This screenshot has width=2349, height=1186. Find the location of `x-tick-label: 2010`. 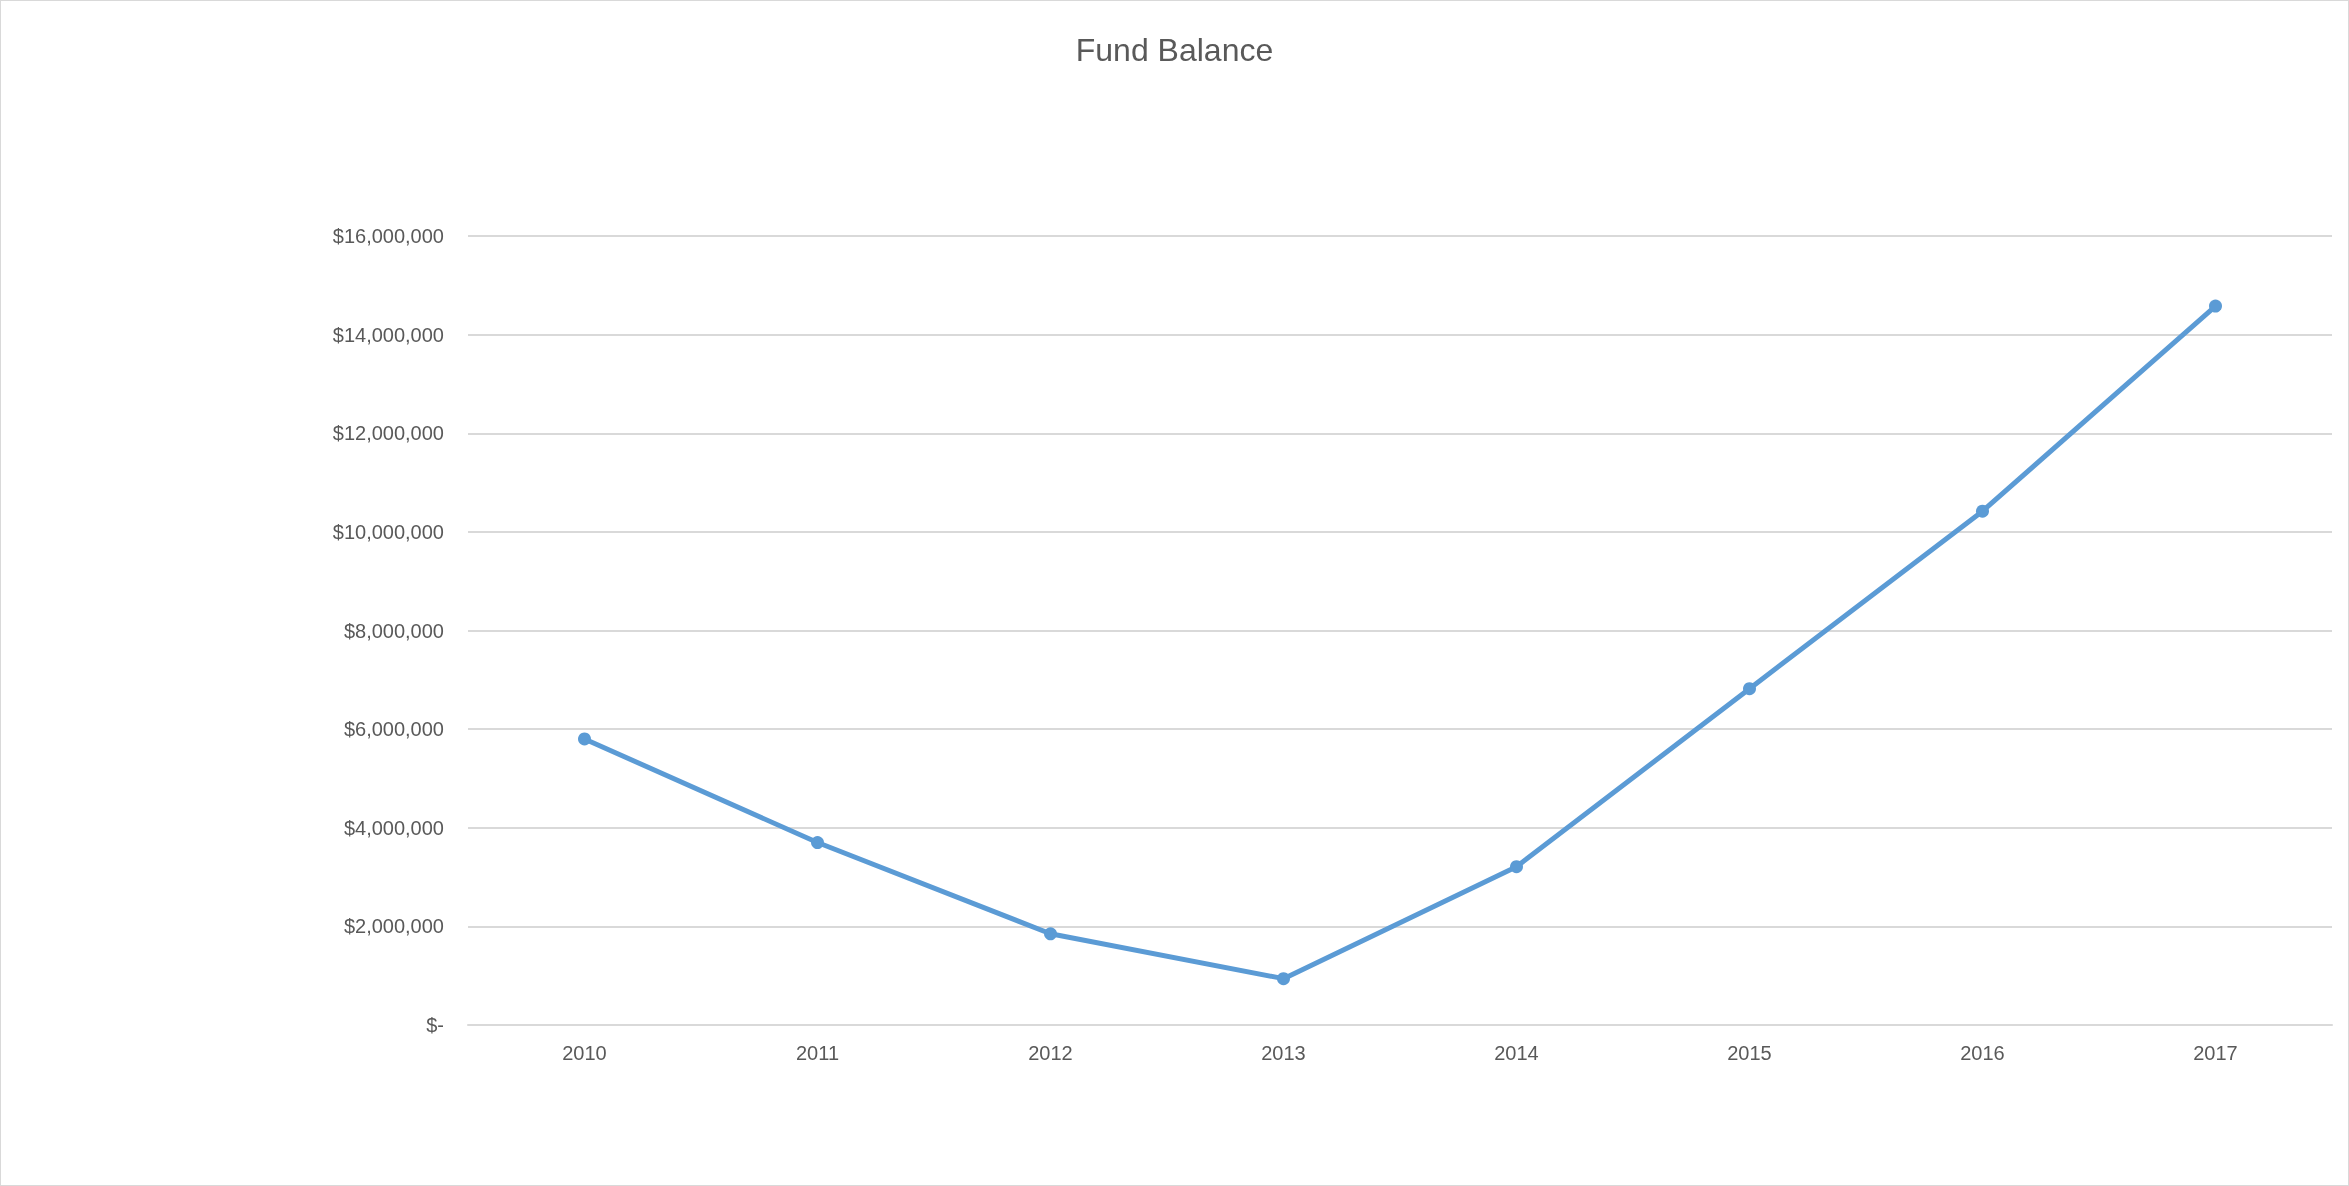

x-tick-label: 2010 is located at coordinates (584, 1053).